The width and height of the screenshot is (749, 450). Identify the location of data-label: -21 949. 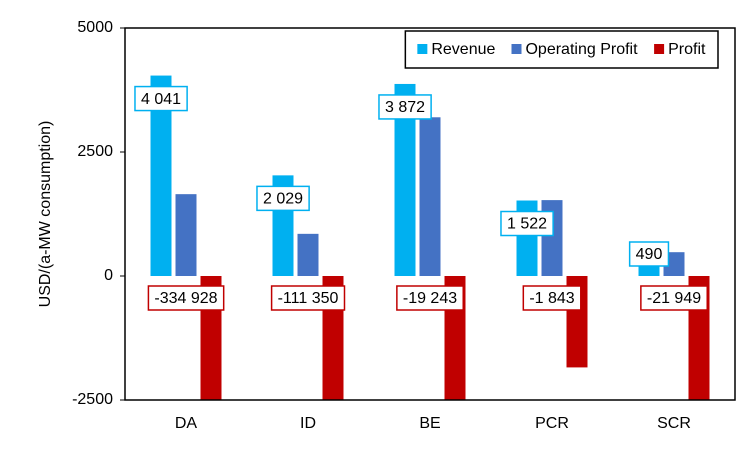
(674, 298).